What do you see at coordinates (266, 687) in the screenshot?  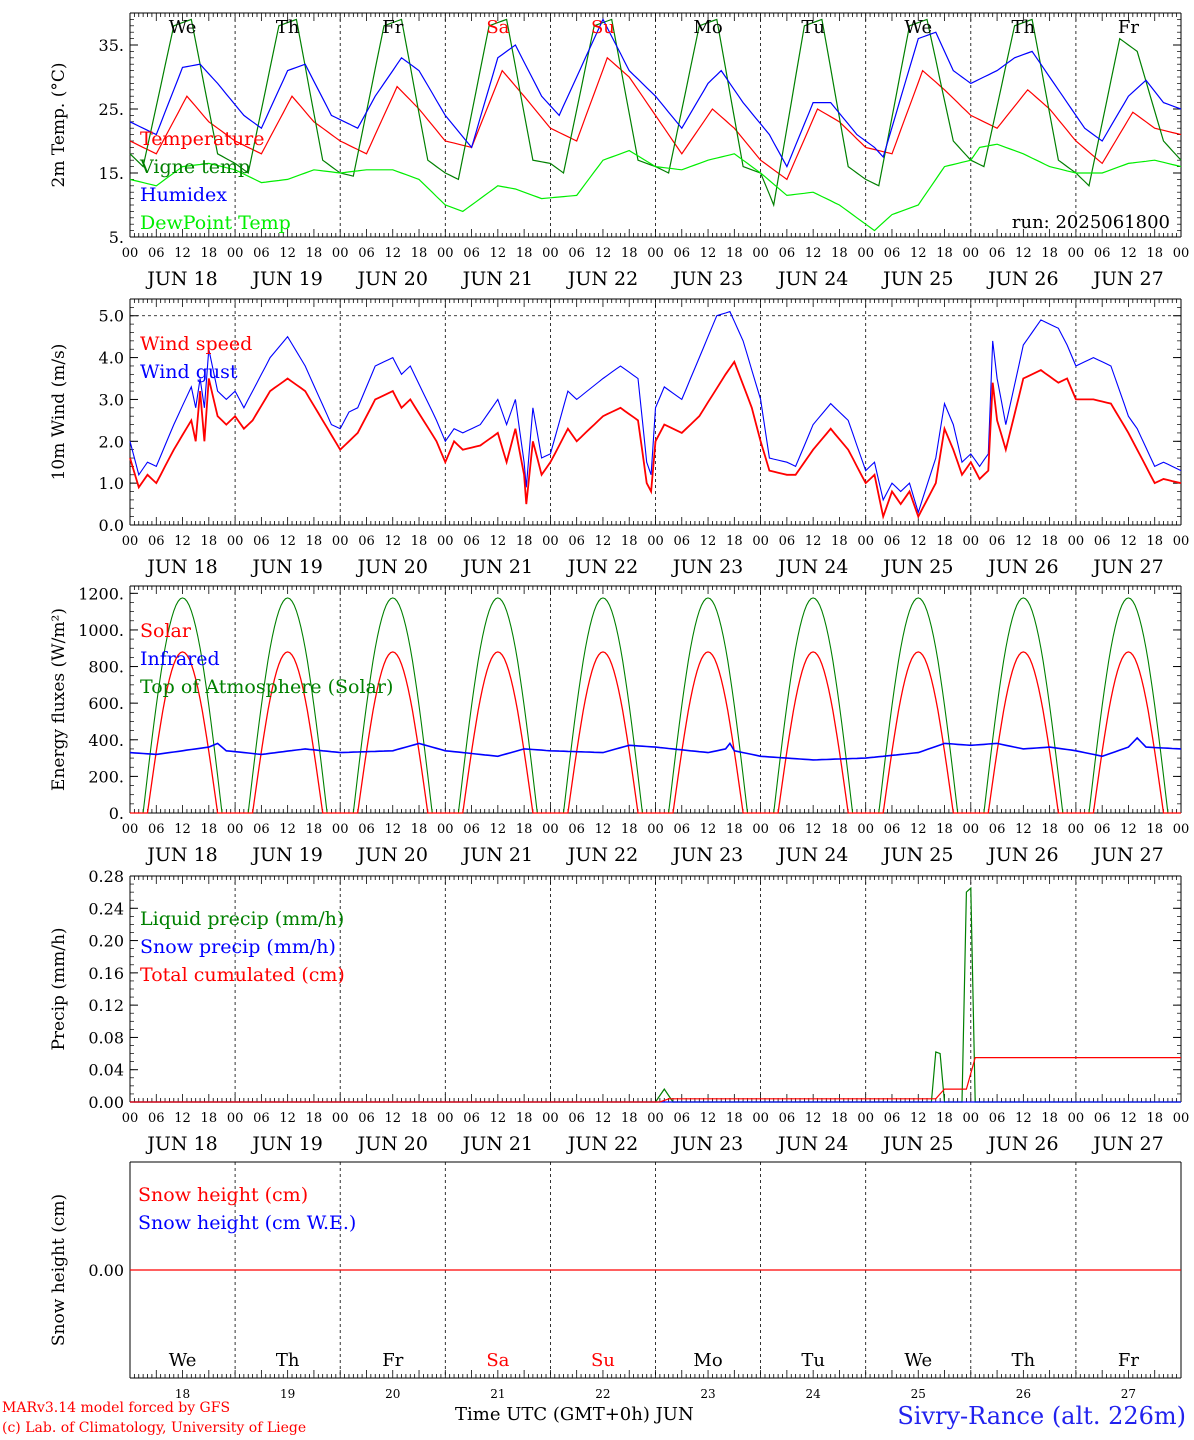 I see `legend-item: Top of Atmosphere (Solar)` at bounding box center [266, 687].